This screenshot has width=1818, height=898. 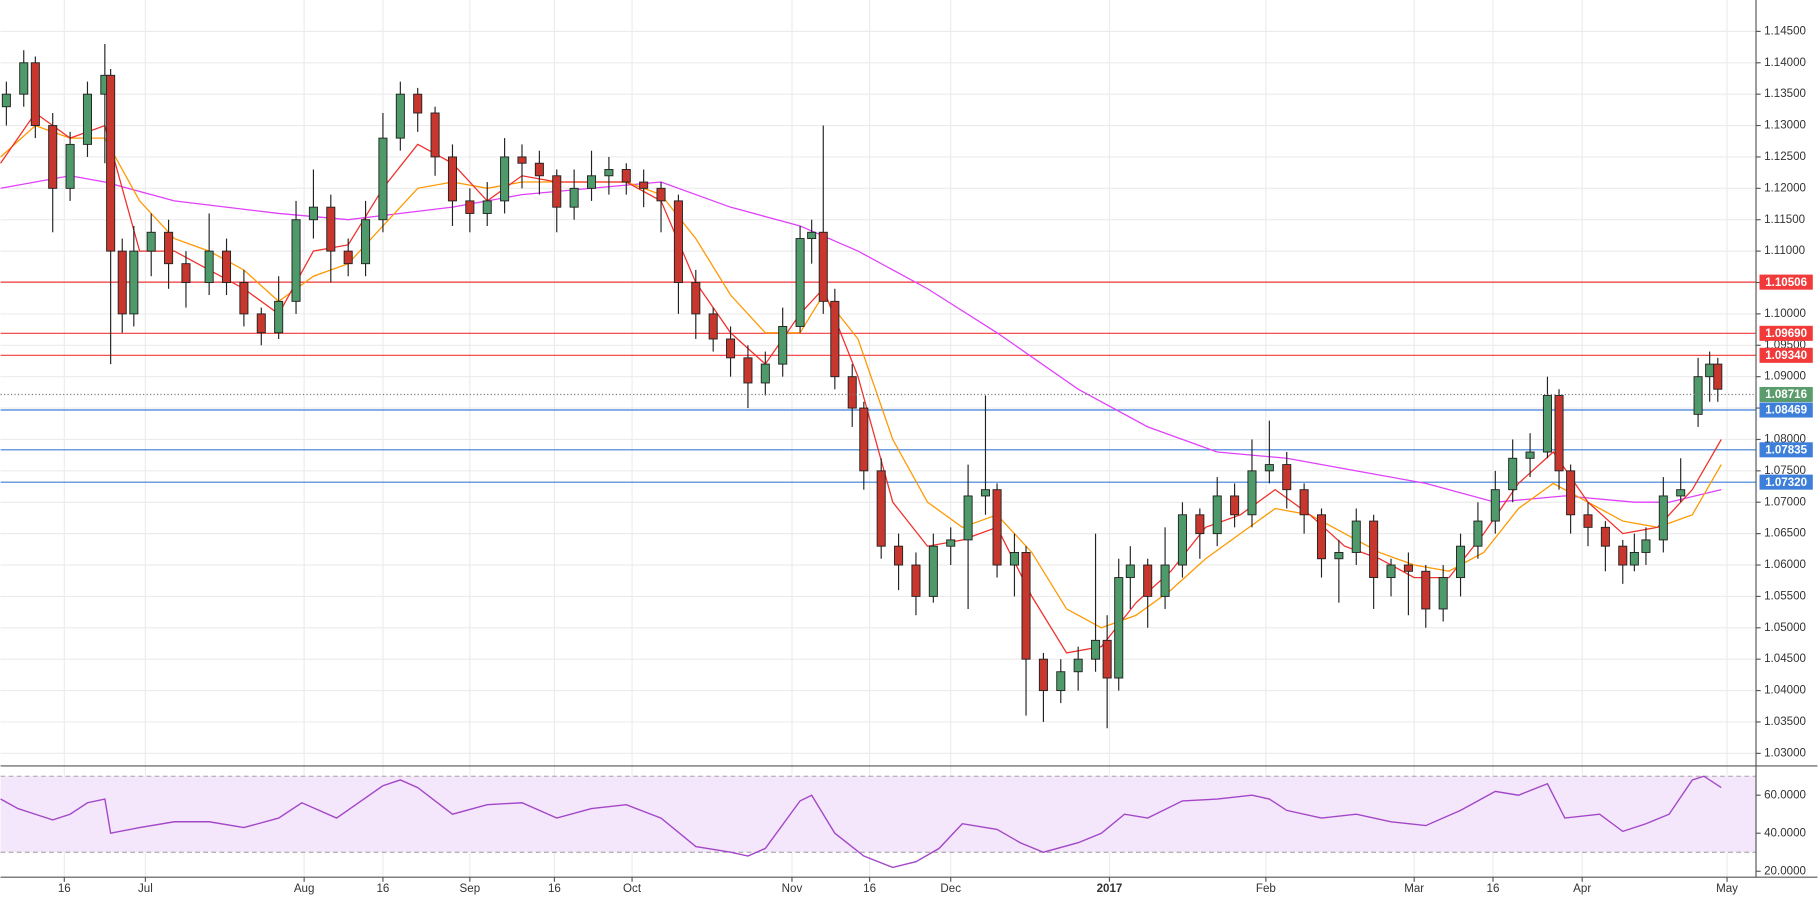 What do you see at coordinates (878, 814) in the screenshot?
I see `rsi-band` at bounding box center [878, 814].